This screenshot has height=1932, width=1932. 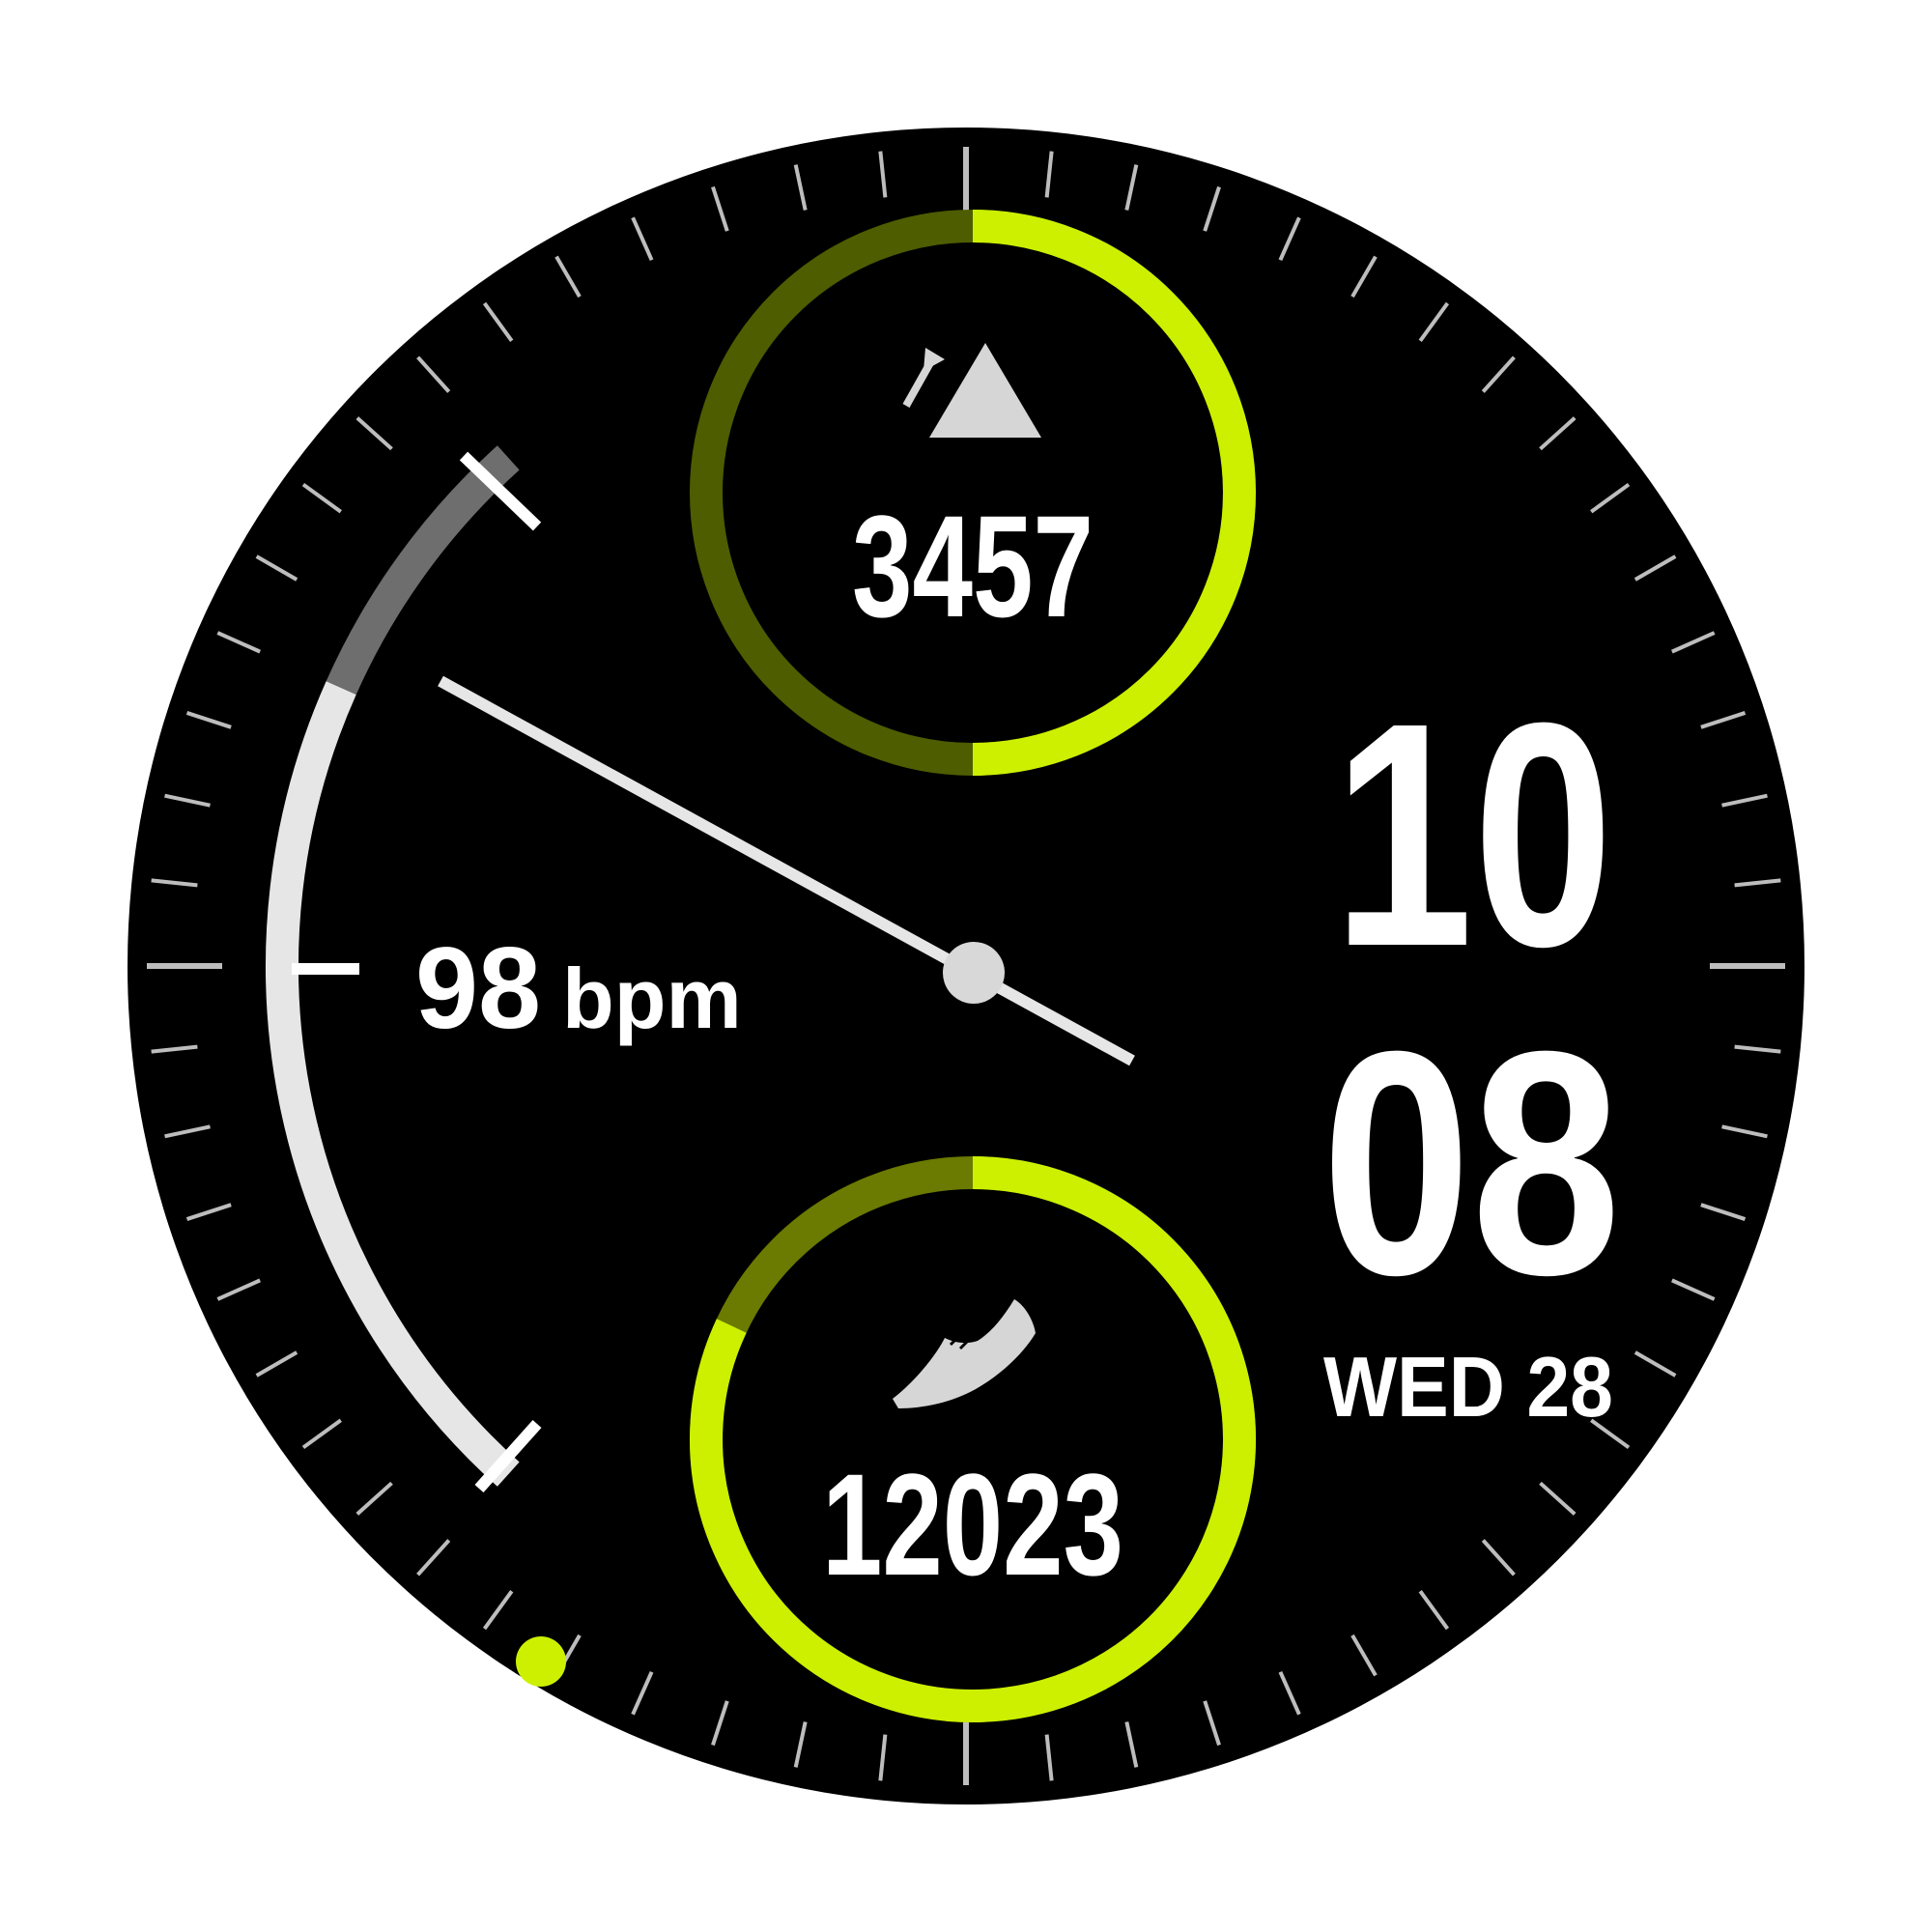 I want to click on page-dot-icon, so click(x=541, y=1661).